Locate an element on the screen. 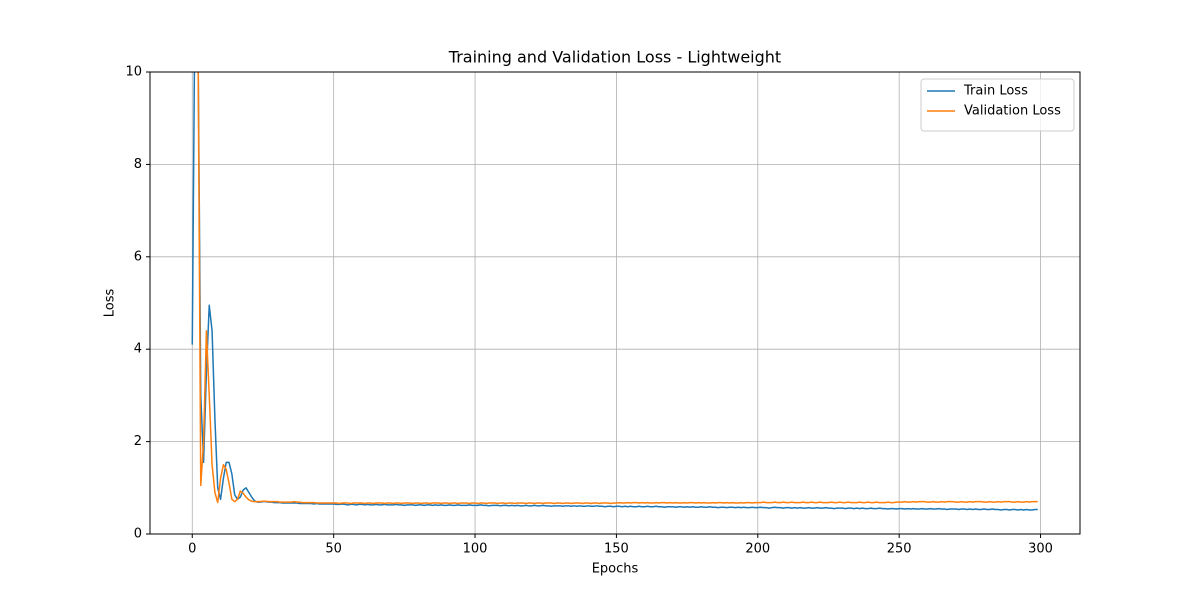 Image resolution: width=1200 pixels, height=600 pixels. y-tick-label: 4 is located at coordinates (138, 349).